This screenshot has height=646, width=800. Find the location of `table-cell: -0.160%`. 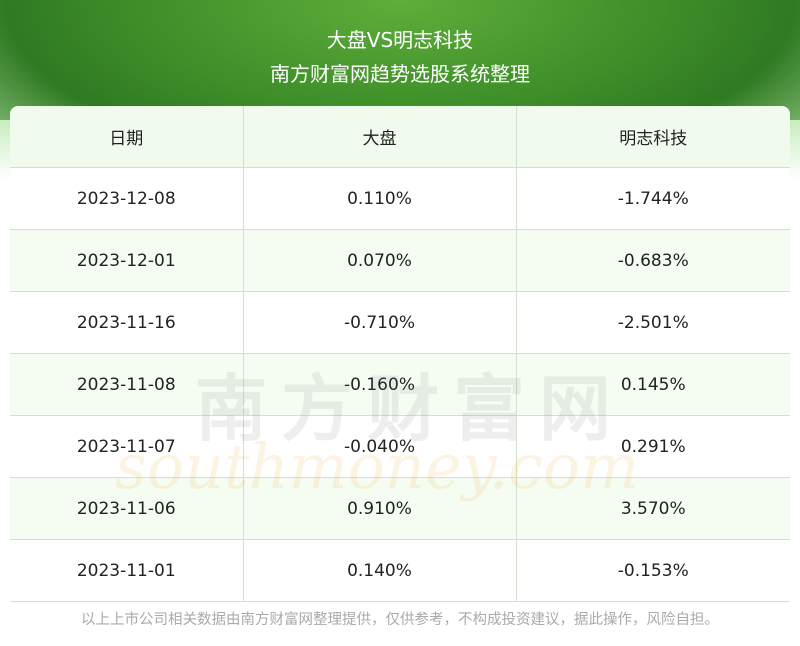

table-cell: -0.160% is located at coordinates (379, 384).